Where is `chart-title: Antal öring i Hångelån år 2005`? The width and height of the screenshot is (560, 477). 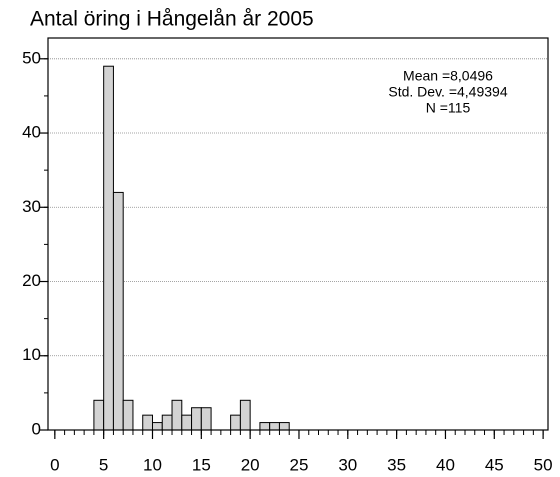 chart-title: Antal öring i Hångelån år 2005 is located at coordinates (172, 19).